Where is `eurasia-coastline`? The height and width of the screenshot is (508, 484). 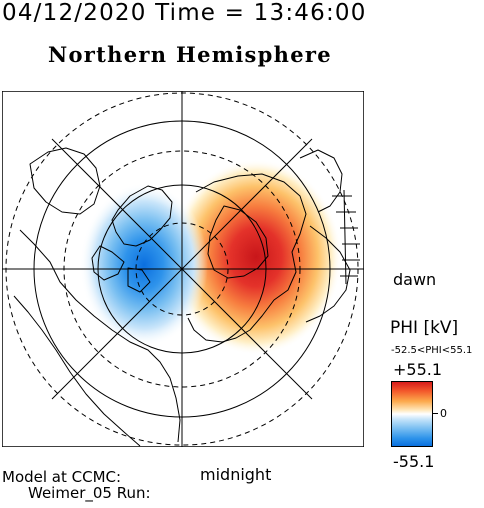
eurasia-coastline is located at coordinates (247, 258).